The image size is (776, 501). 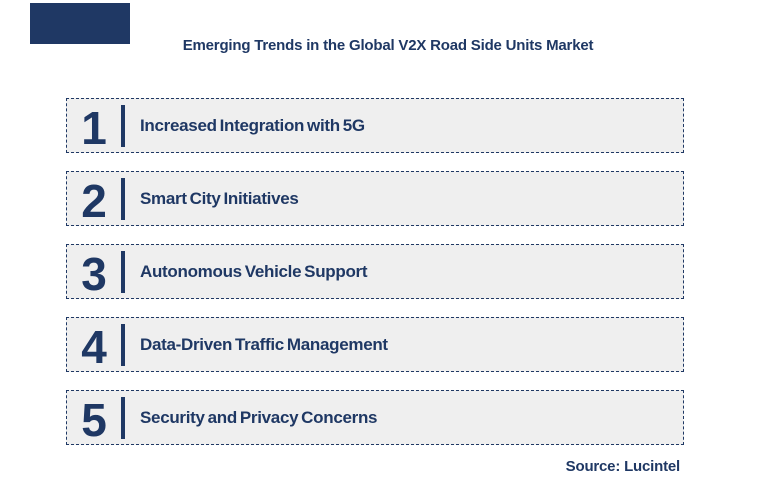 What do you see at coordinates (94, 420) in the screenshot?
I see `trend-number: 5` at bounding box center [94, 420].